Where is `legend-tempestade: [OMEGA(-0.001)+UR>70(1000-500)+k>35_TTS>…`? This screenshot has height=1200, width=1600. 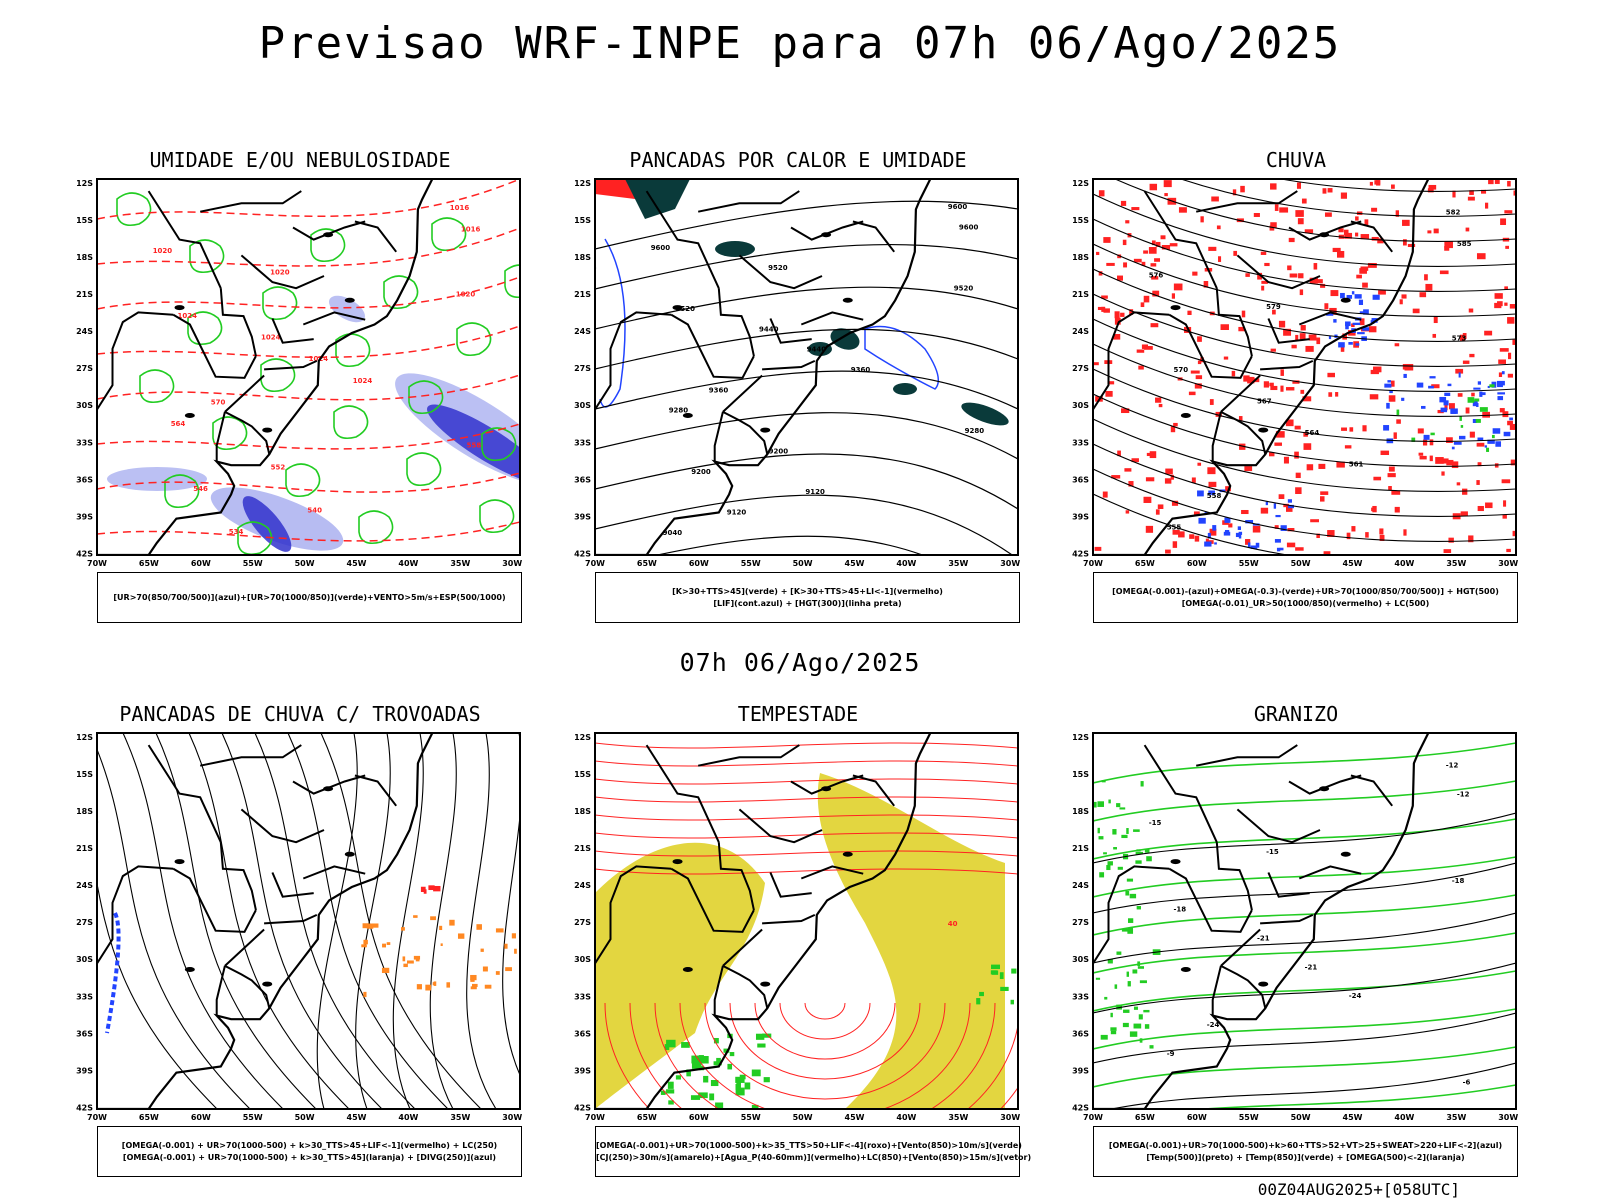 legend-tempestade: [OMEGA(-0.001)+UR>70(1000-500)+k>35_TTS>… is located at coordinates (813, 1151).